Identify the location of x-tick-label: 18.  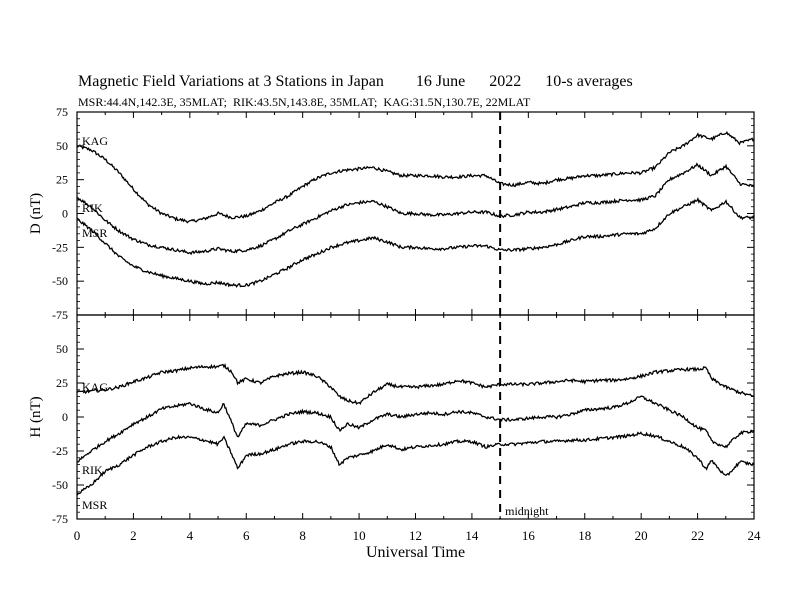
(584, 535).